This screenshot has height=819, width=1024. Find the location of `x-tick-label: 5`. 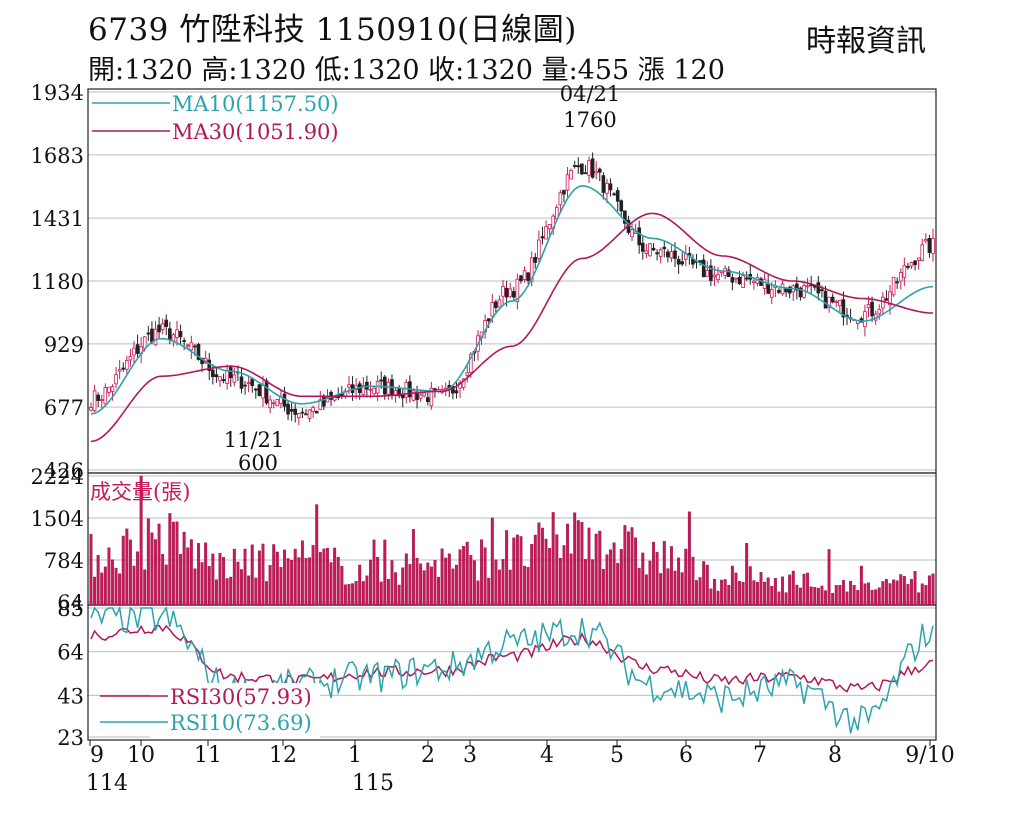

x-tick-label: 5 is located at coordinates (617, 755).